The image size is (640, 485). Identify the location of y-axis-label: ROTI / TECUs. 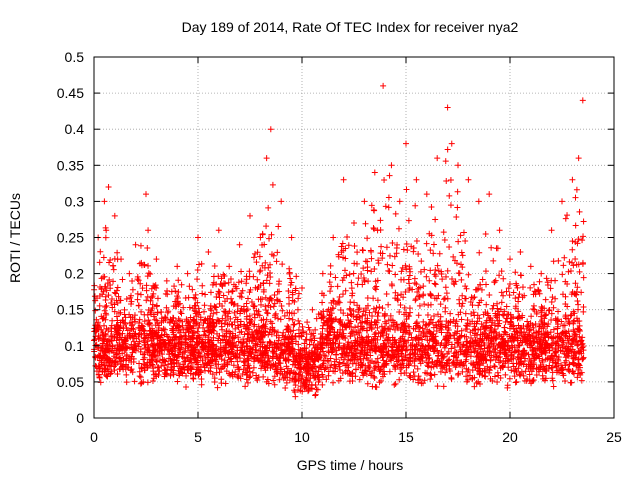
(15, 238).